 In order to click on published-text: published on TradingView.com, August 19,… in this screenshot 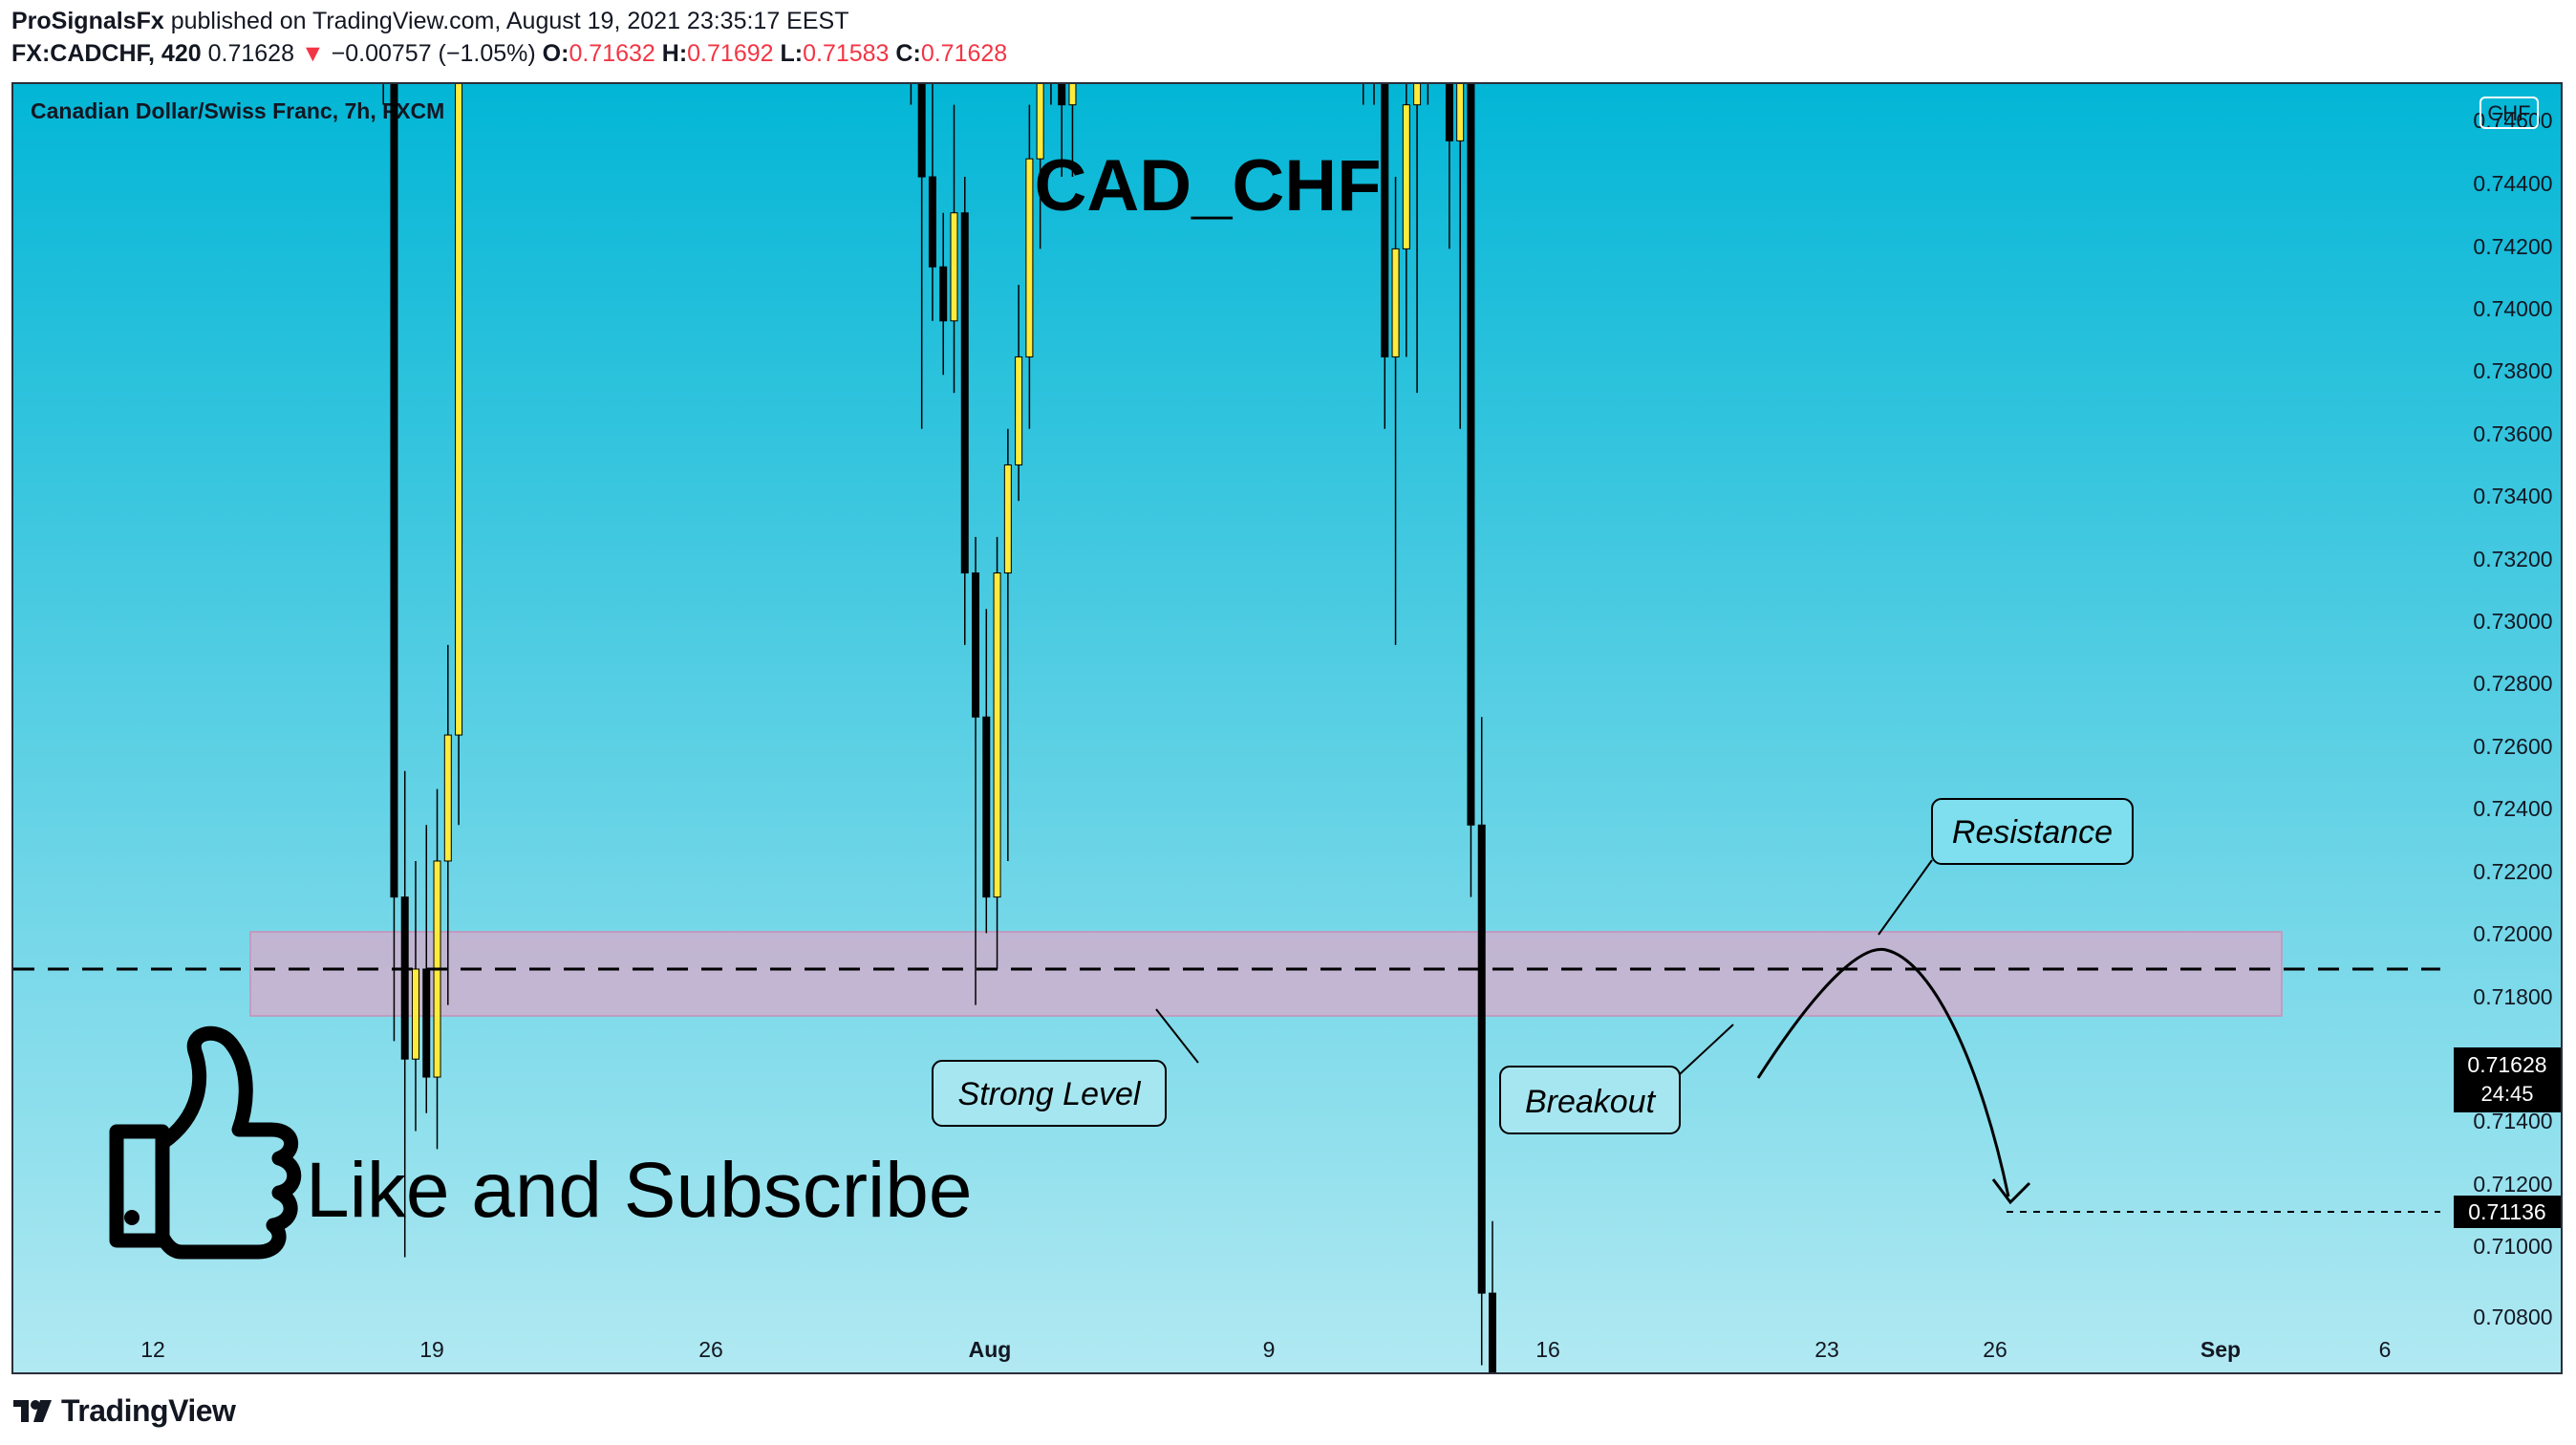, I will do `click(509, 21)`.